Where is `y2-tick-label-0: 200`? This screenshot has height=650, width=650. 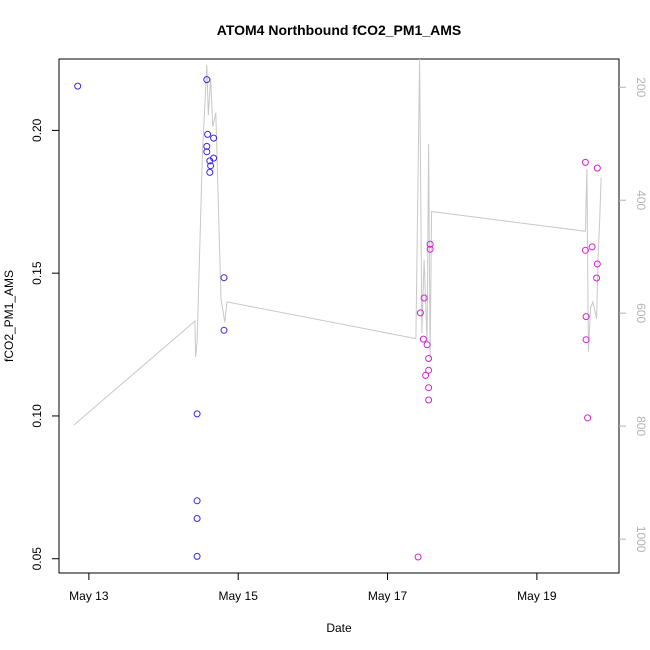
y2-tick-label-0: 200 is located at coordinates (641, 87).